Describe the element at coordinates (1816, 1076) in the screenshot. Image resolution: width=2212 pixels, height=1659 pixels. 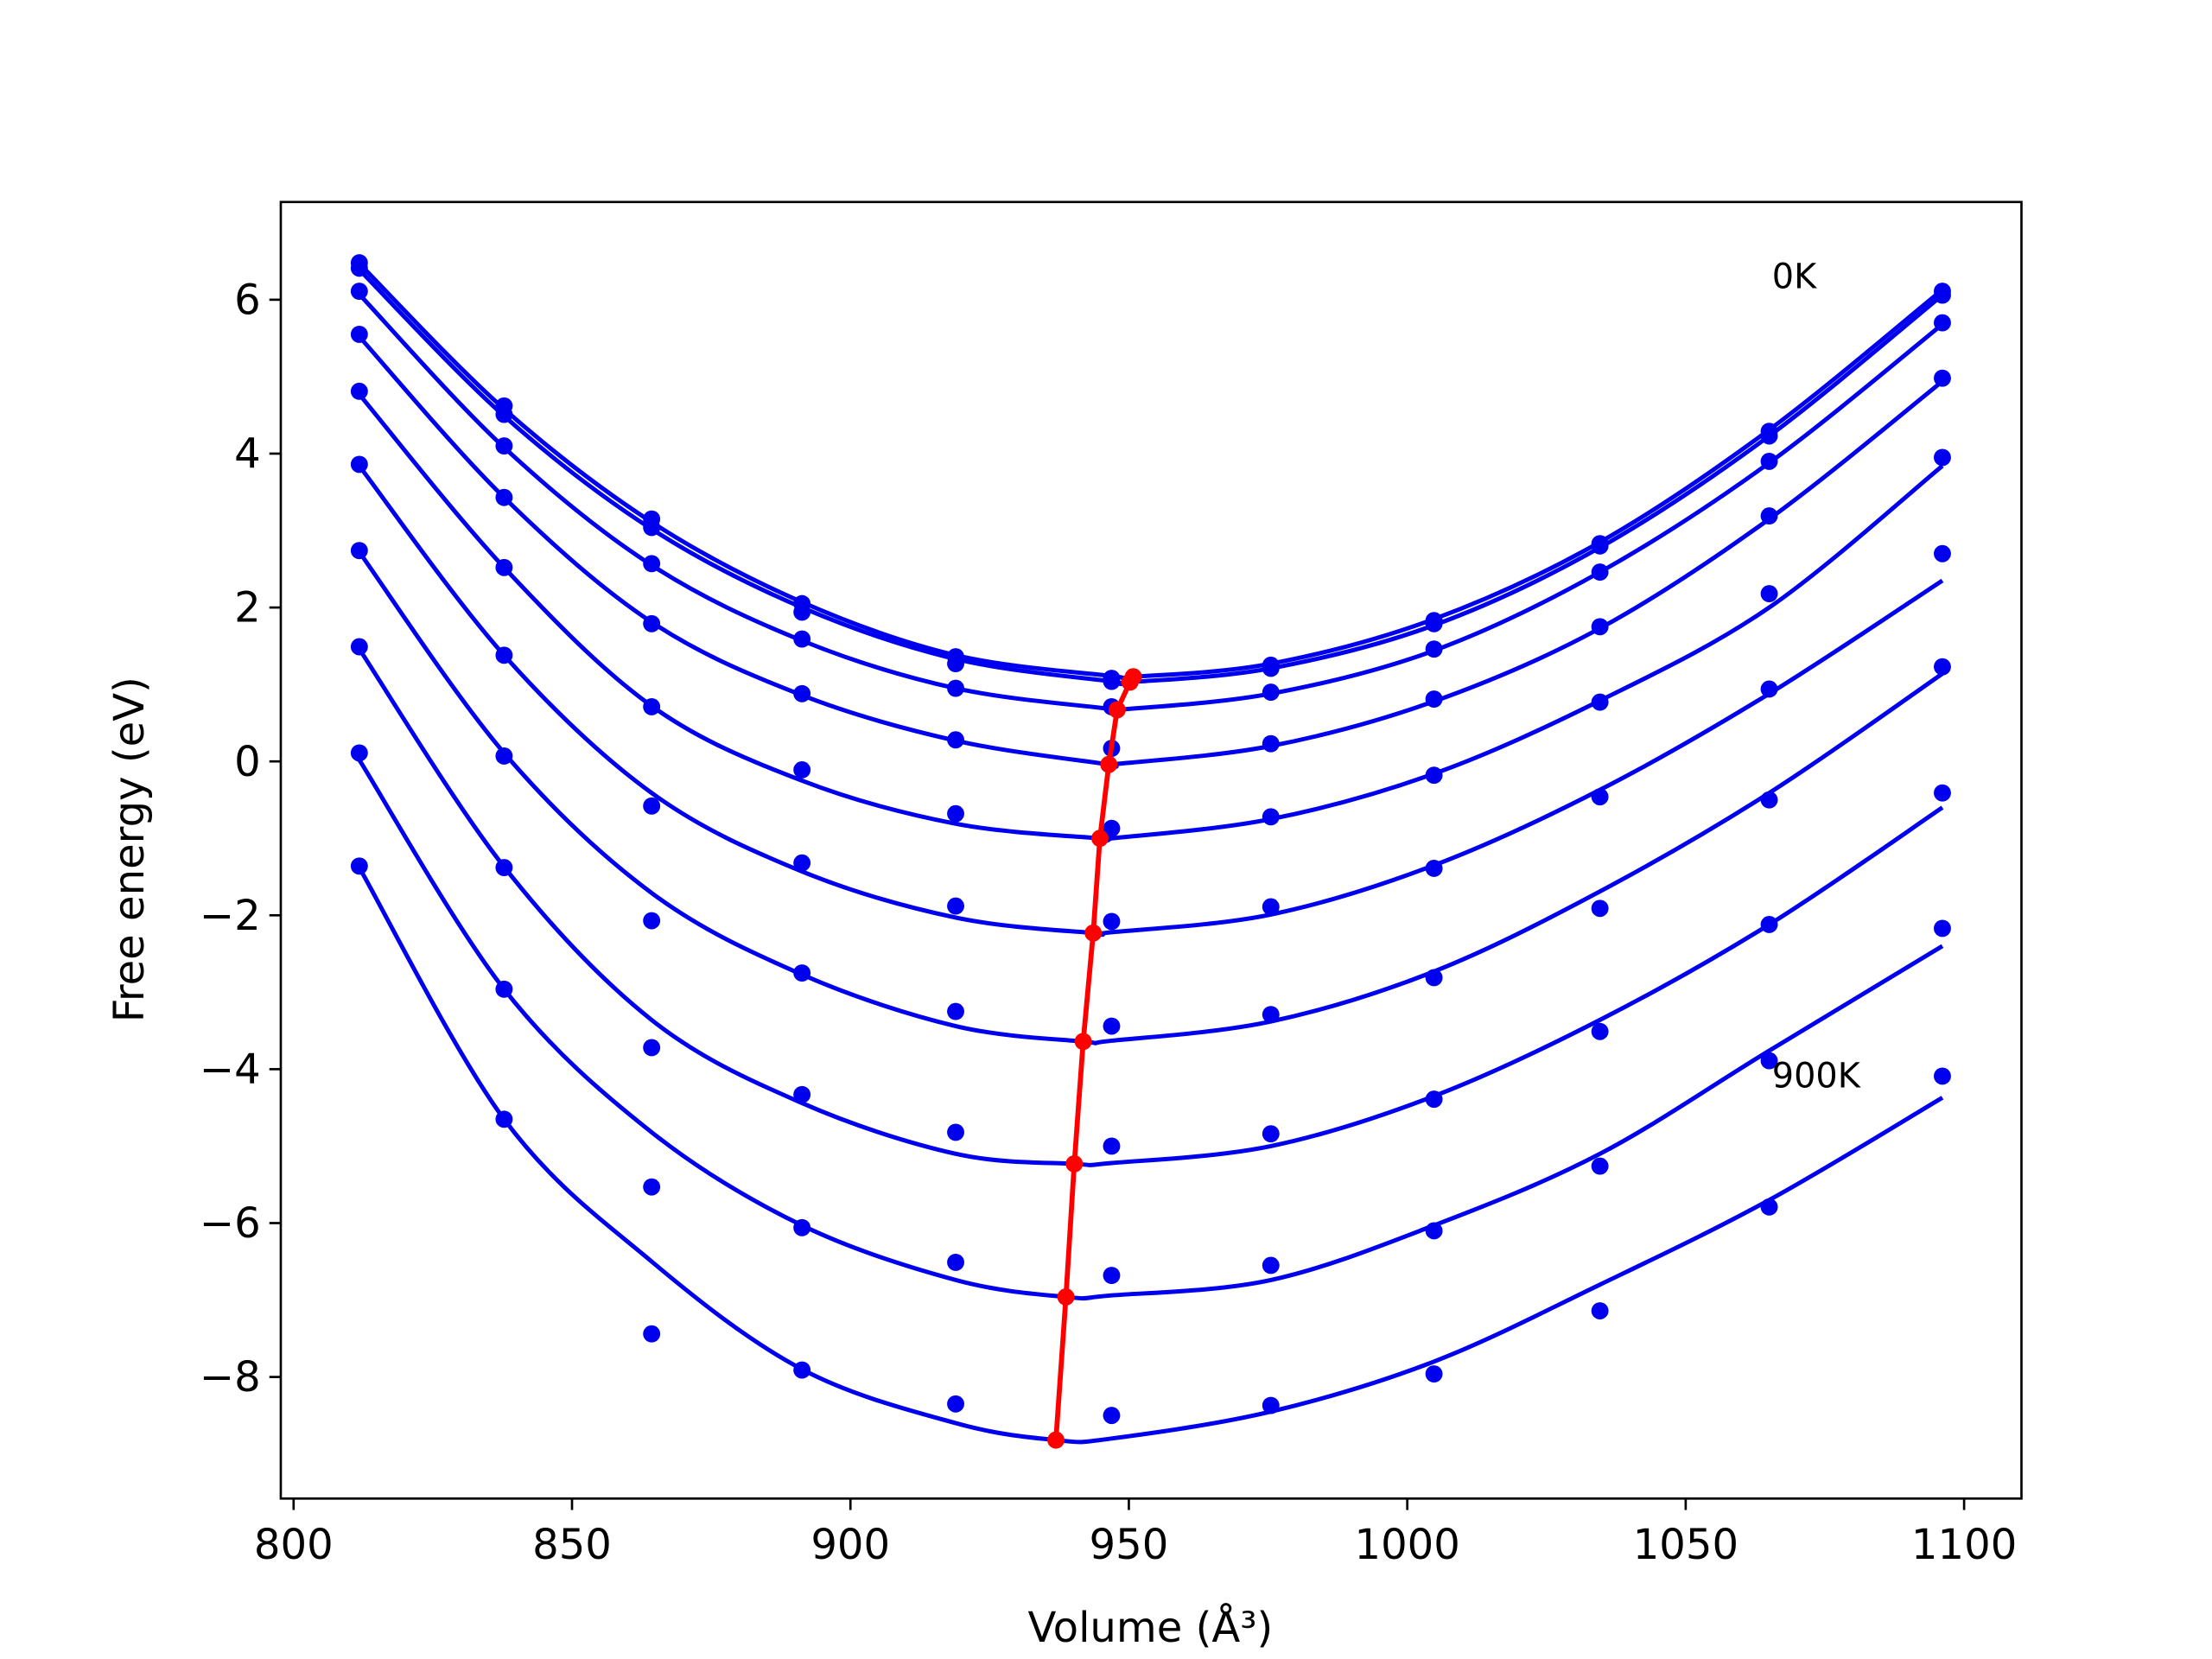
I see `annotation: 900K` at that location.